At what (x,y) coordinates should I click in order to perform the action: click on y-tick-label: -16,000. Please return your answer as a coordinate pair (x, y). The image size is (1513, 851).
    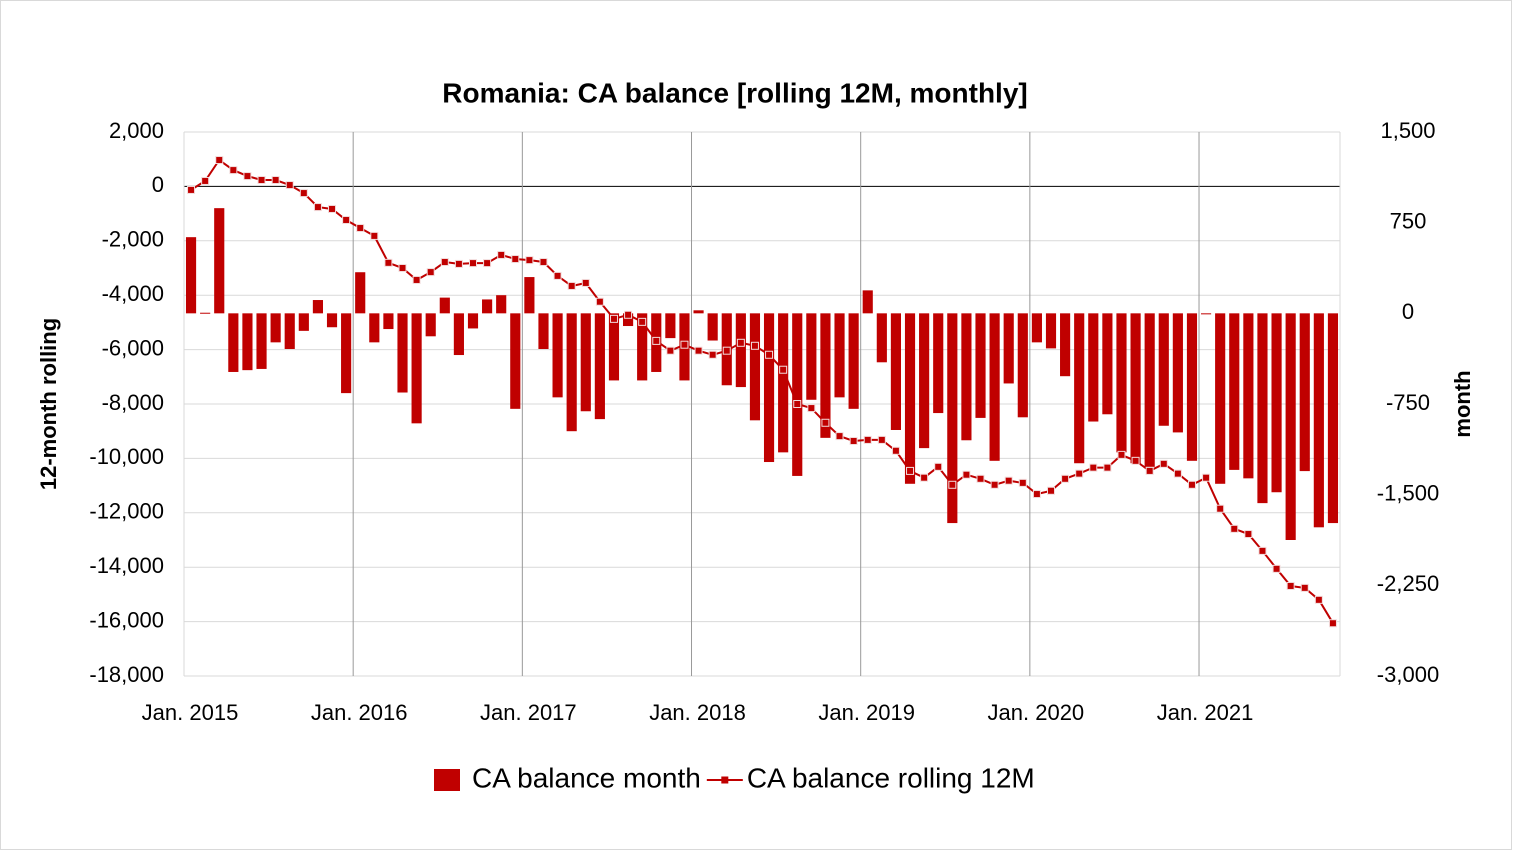
    Looking at the image, I should click on (126, 619).